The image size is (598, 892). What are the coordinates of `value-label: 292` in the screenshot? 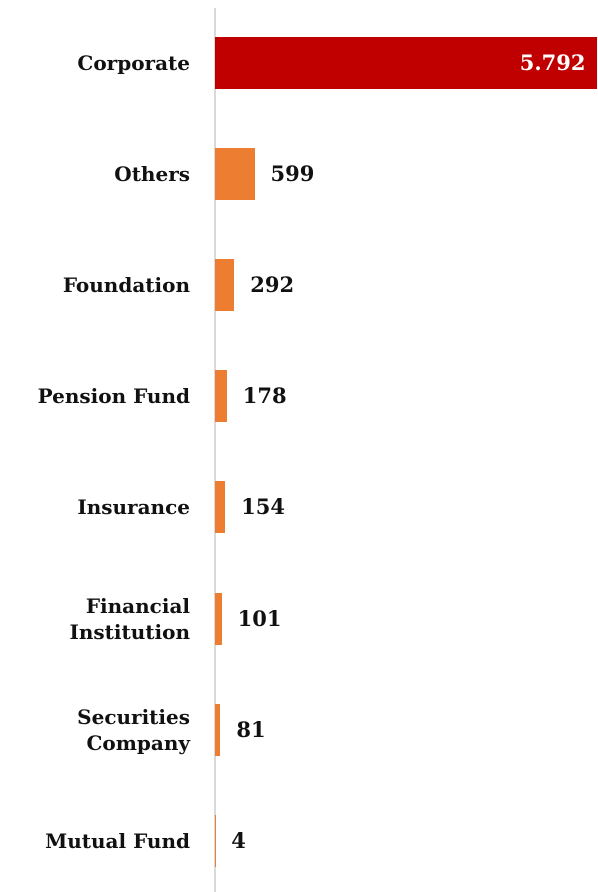 It's located at (272, 285).